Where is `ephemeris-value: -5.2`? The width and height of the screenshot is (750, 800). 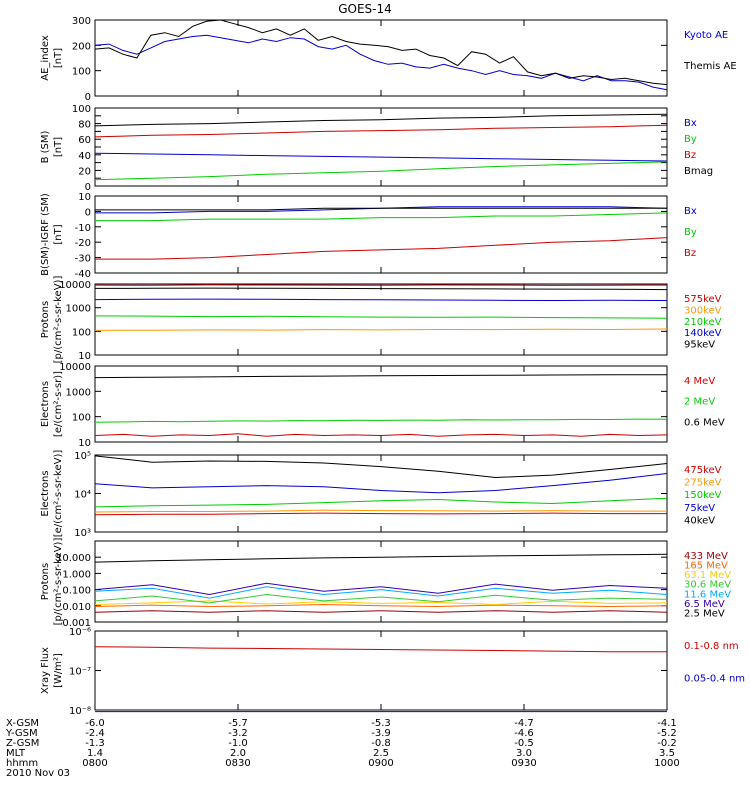 ephemeris-value: -5.2 is located at coordinates (667, 733).